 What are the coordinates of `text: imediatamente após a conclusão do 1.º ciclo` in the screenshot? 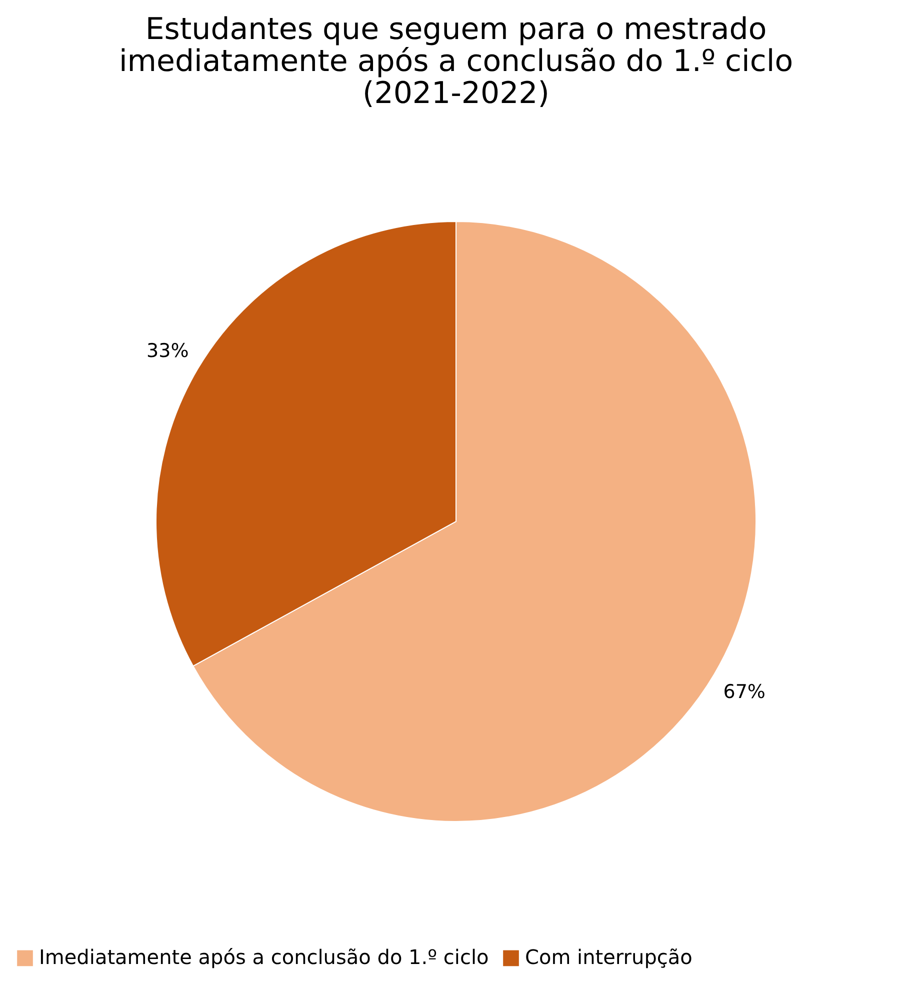 It's located at (456, 61).